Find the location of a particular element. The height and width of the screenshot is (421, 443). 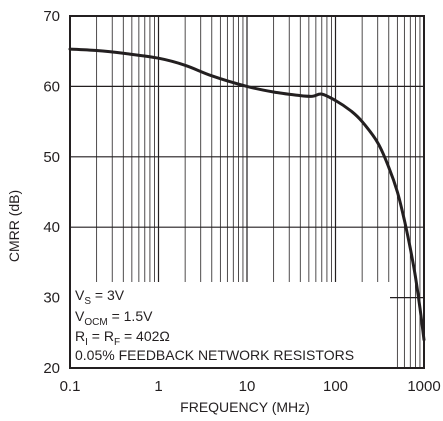

x-tick-label: 1 is located at coordinates (158, 386).